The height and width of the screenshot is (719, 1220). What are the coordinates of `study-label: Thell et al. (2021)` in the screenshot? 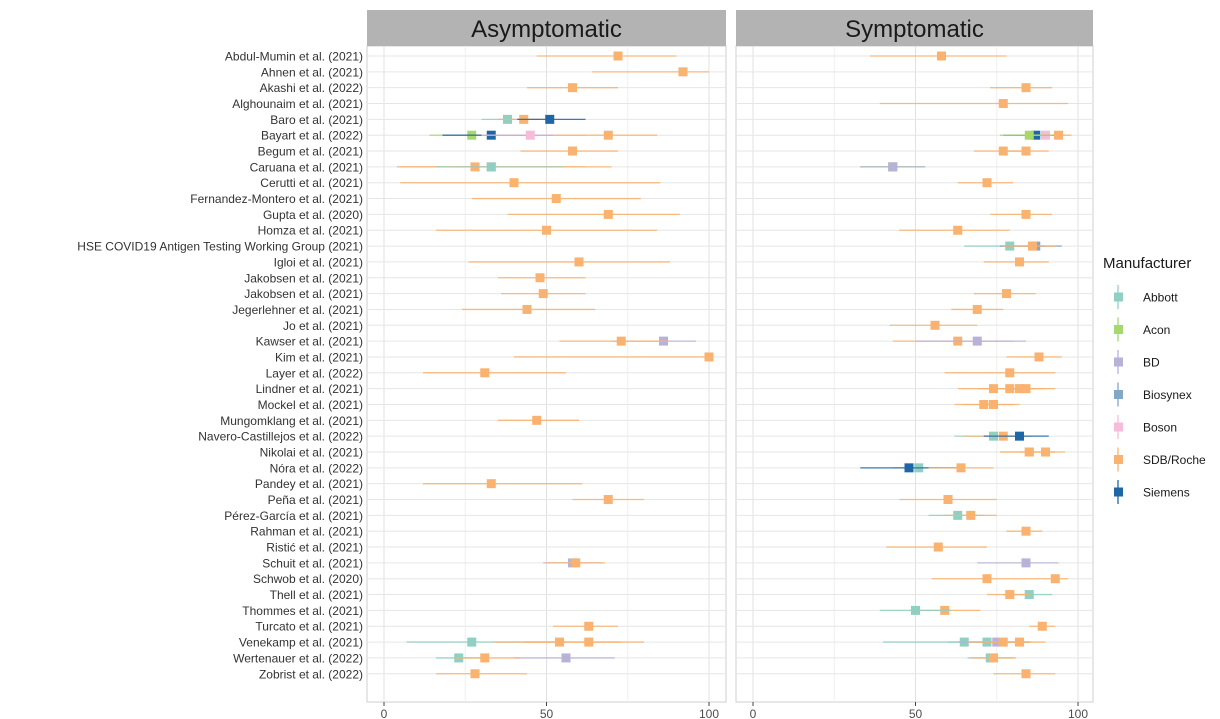 It's located at (316, 595).